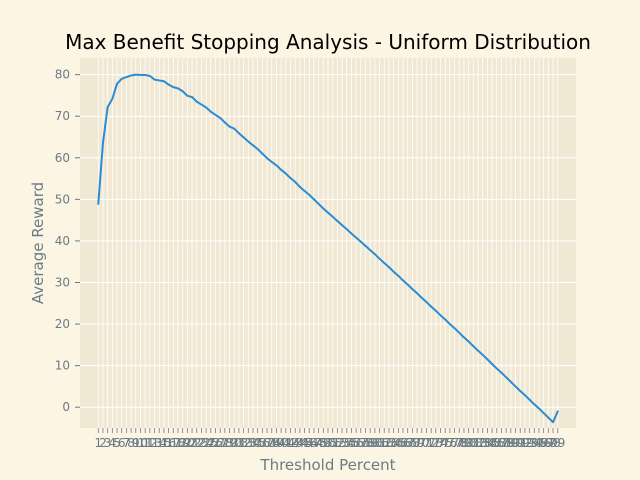 The image size is (640, 480). I want to click on x-tick-label: 89, so click(510, 443).